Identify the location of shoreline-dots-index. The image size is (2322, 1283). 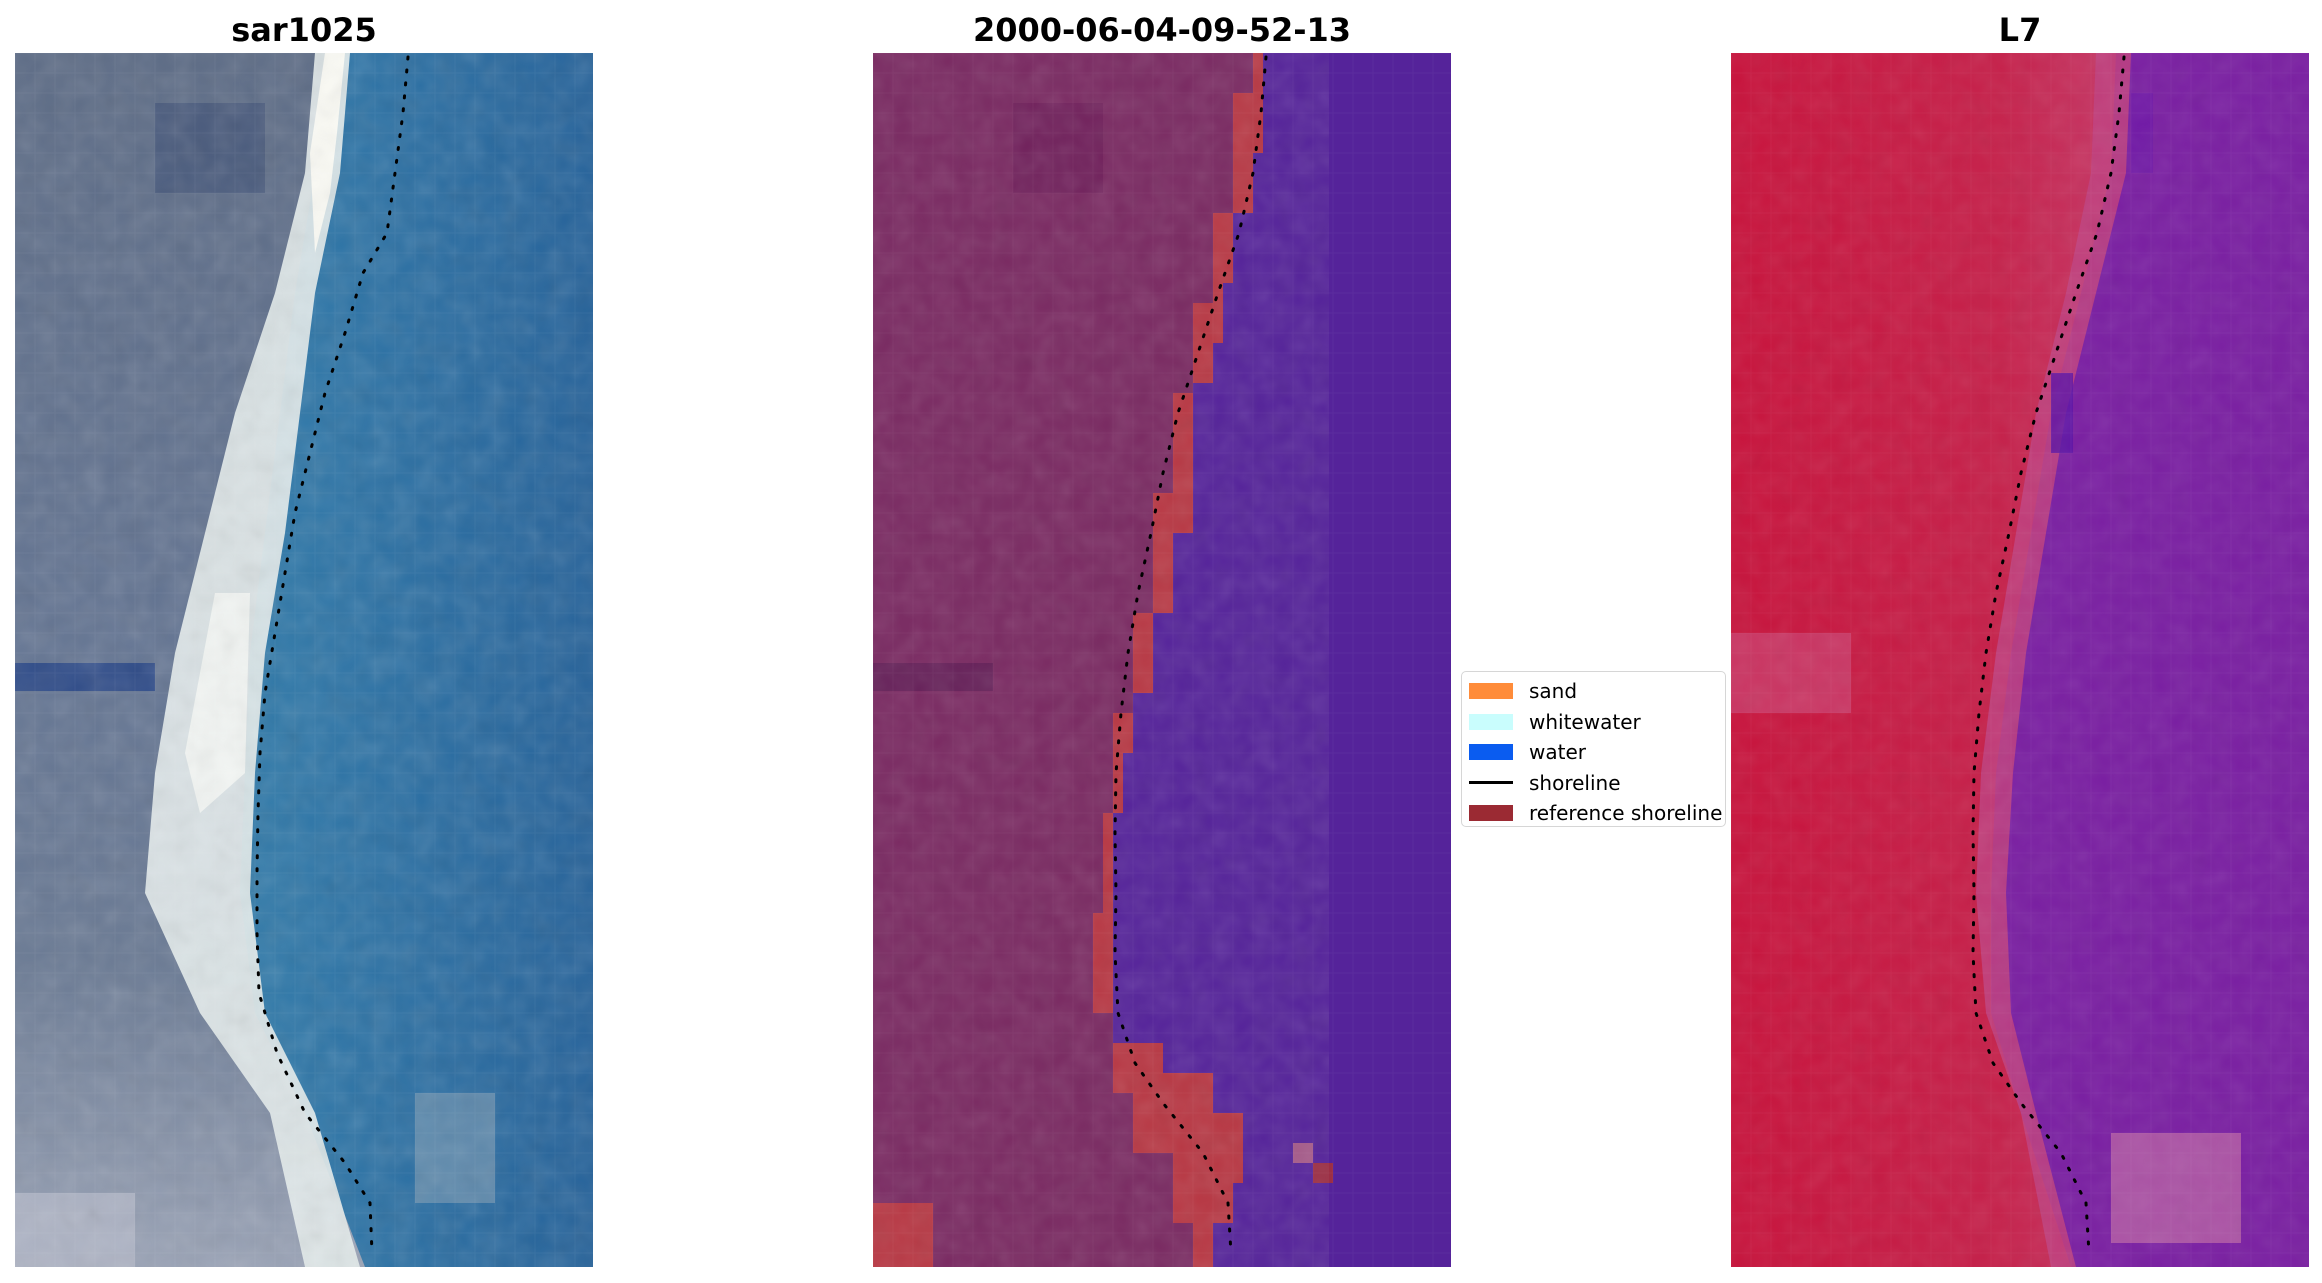
(2048, 655).